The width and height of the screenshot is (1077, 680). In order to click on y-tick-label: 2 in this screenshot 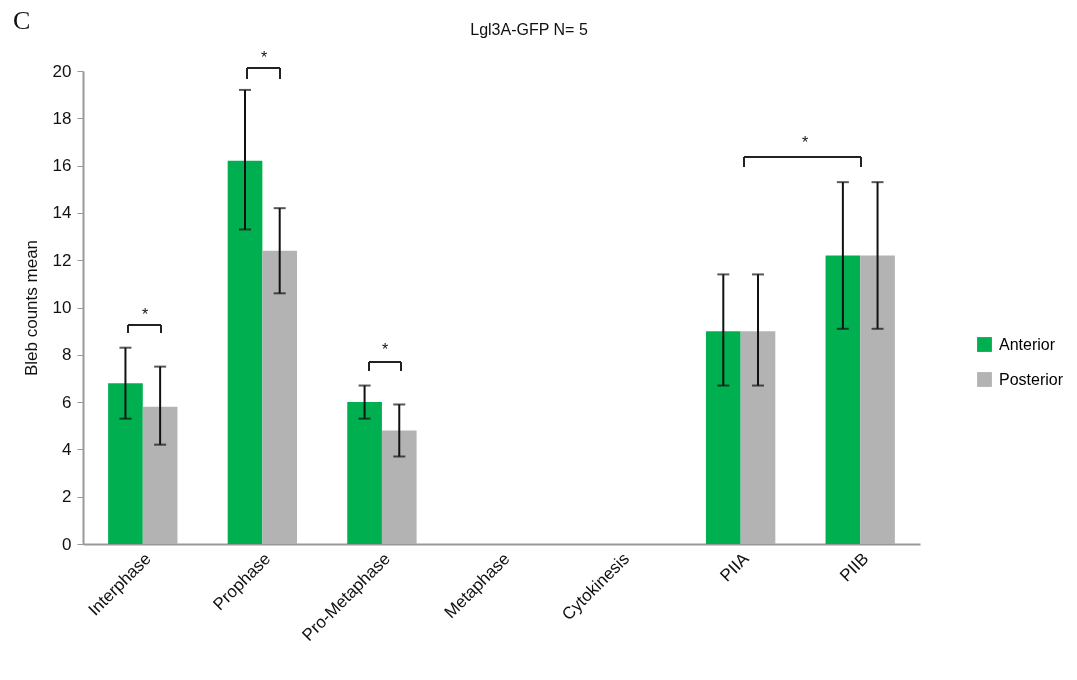, I will do `click(67, 497)`.